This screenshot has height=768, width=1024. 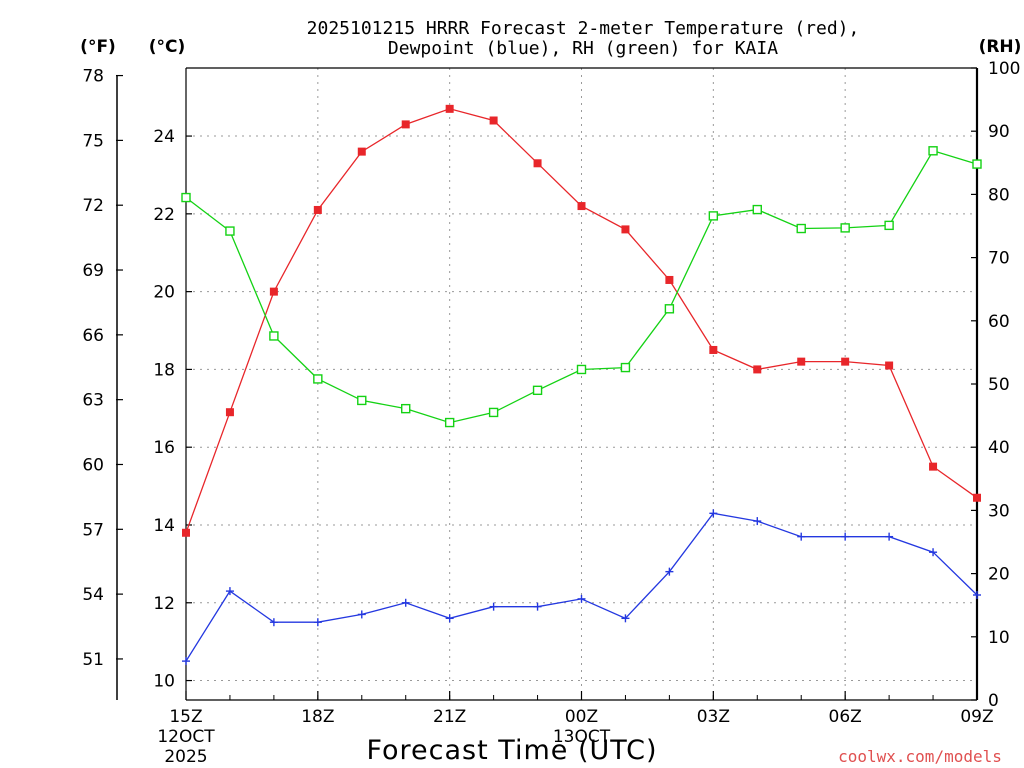 I want to click on fahrenheit-tick-label: 54, so click(x=93, y=595).